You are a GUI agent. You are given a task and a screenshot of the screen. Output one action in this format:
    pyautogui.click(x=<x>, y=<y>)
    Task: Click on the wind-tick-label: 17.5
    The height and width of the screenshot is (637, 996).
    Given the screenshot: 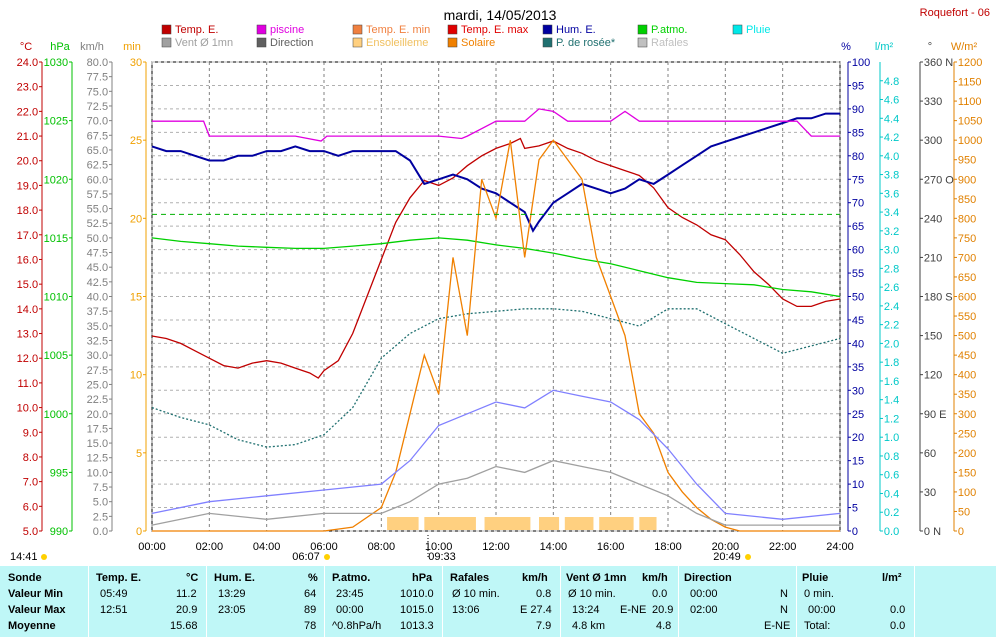 What is the action you would take?
    pyautogui.click(x=97, y=429)
    